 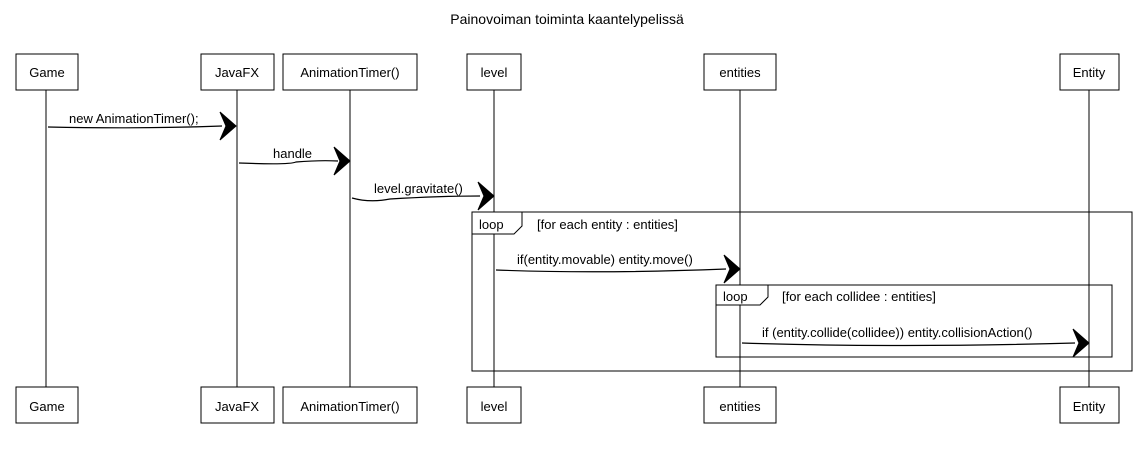 What do you see at coordinates (292, 153) in the screenshot?
I see `message-label: handle` at bounding box center [292, 153].